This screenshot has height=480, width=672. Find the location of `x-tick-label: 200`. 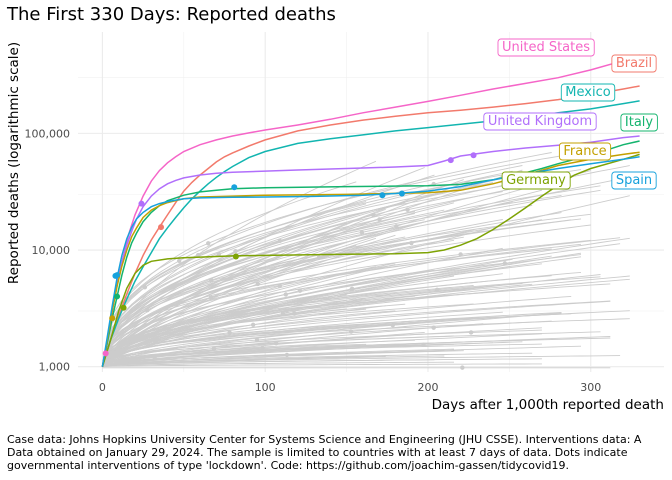

x-tick-label: 200 is located at coordinates (427, 387).